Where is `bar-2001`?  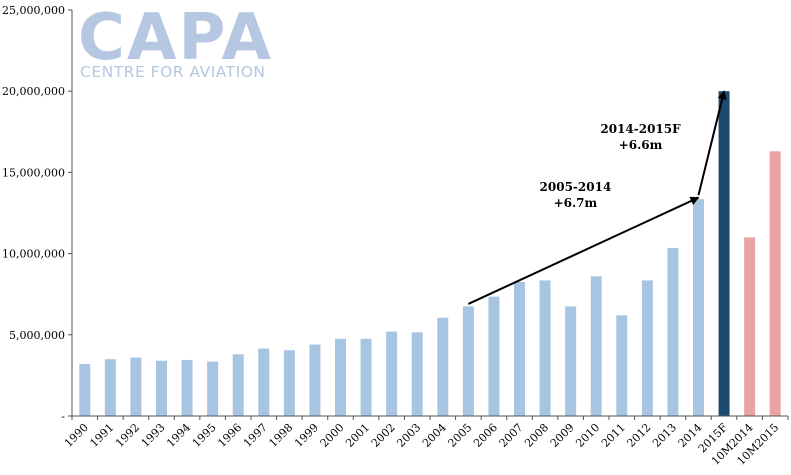 bar-2001 is located at coordinates (366, 377).